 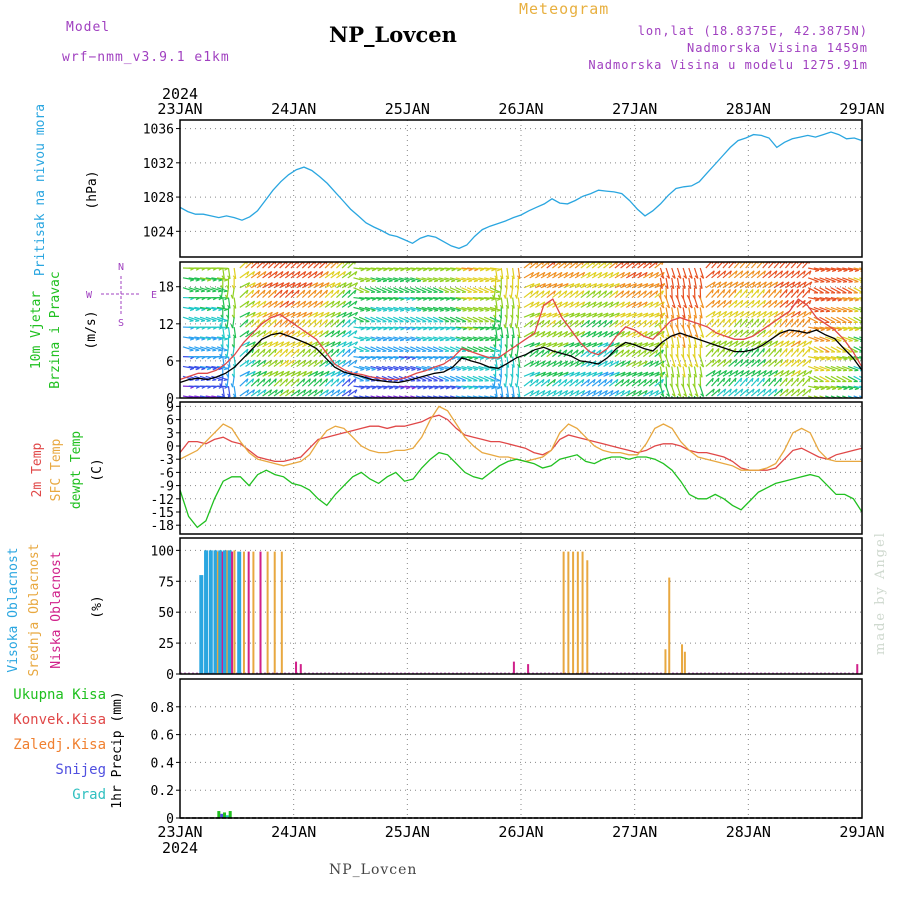 I want to click on wind-ylabel-2: Brzina i Pravac, so click(x=55, y=329).